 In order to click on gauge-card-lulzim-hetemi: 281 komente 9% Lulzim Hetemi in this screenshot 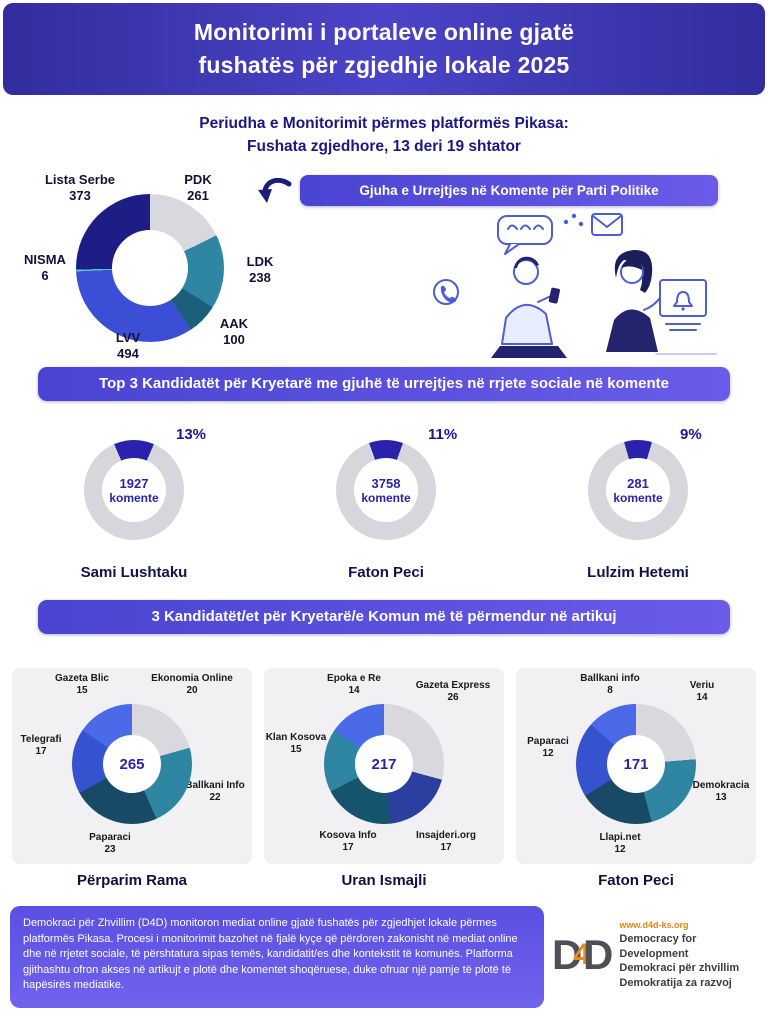, I will do `click(638, 508)`.